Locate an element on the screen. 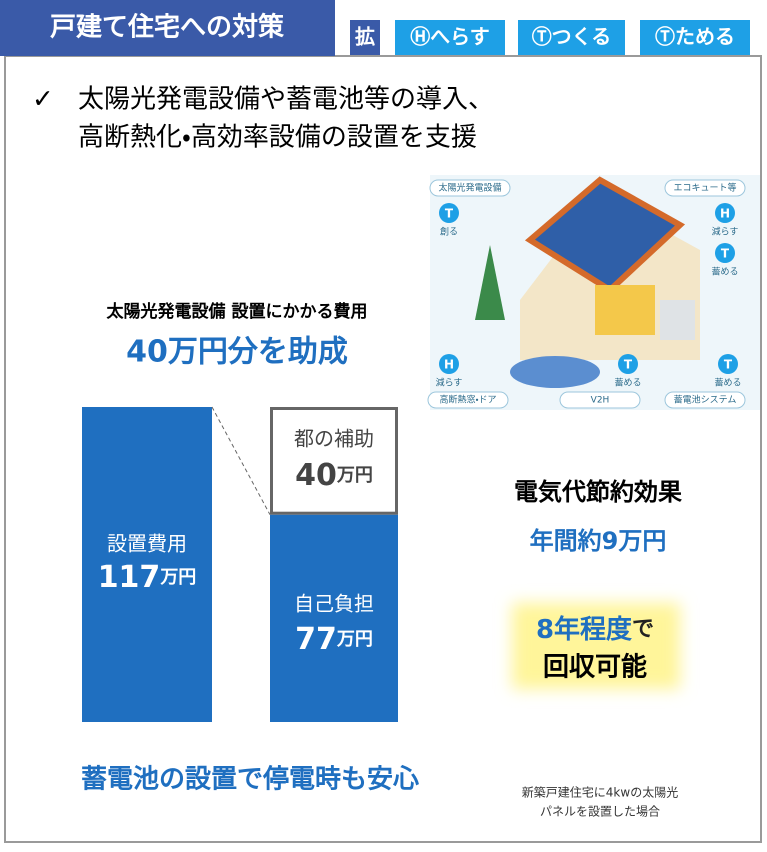  header-tab is located at coordinates (167, 28).